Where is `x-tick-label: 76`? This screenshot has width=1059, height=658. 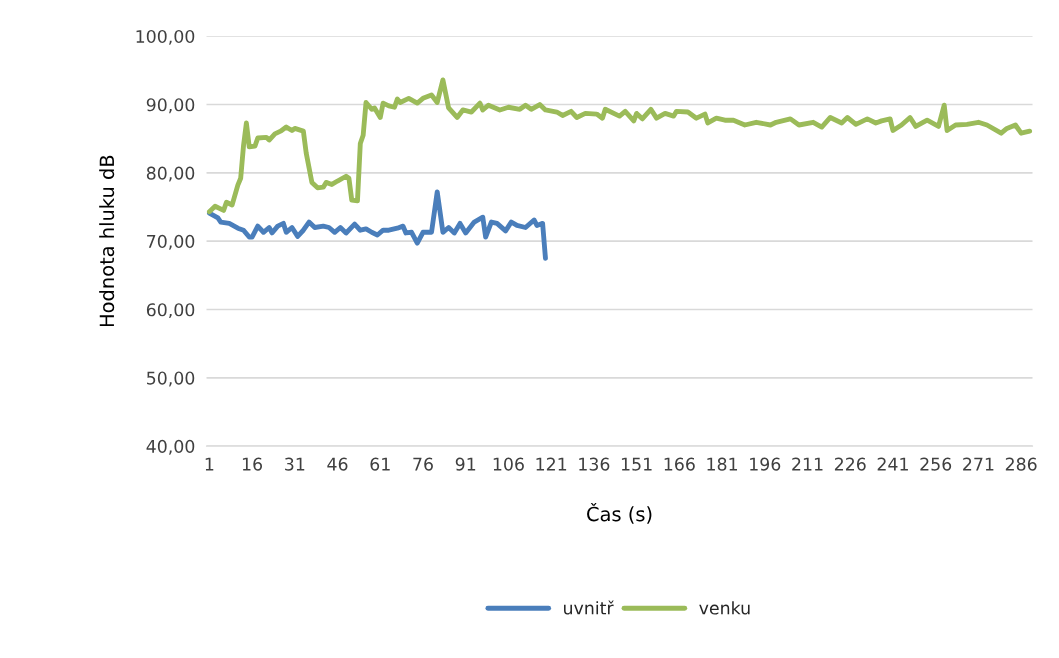
x-tick-label: 76 is located at coordinates (423, 464).